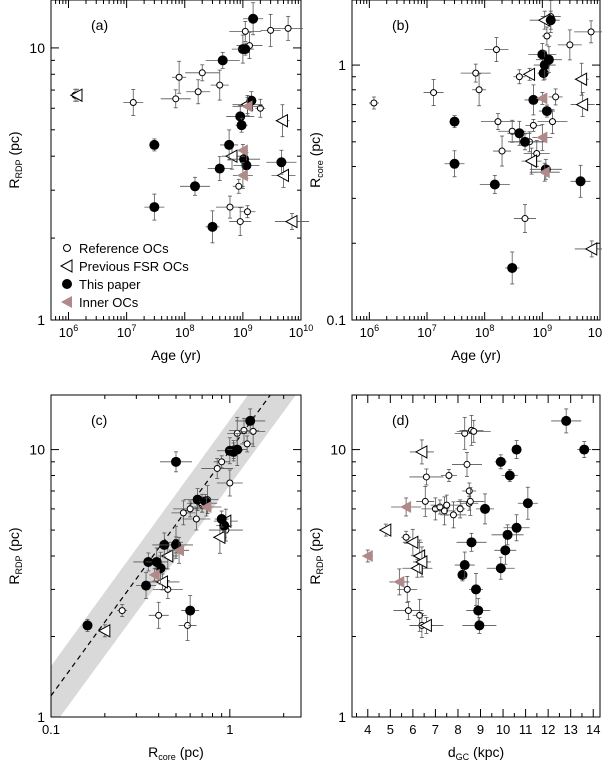  I want to click on legend-label: Inner OCs, so click(109, 302).